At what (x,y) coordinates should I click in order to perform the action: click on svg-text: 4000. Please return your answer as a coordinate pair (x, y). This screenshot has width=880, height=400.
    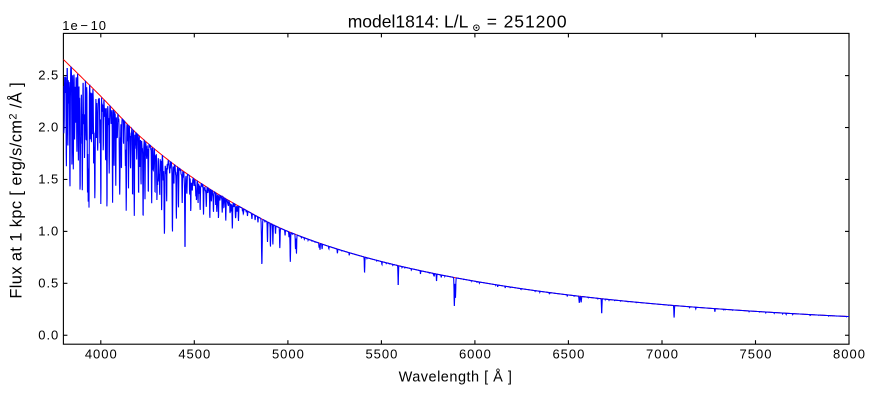
    Looking at the image, I should click on (101, 353).